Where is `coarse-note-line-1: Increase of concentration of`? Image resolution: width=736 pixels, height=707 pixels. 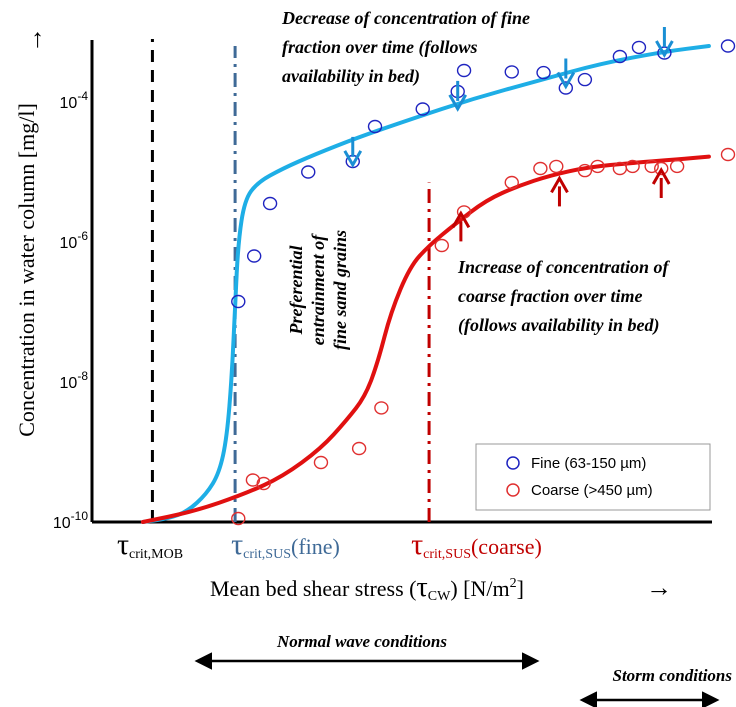 coarse-note-line-1: Increase of concentration of is located at coordinates (563, 267).